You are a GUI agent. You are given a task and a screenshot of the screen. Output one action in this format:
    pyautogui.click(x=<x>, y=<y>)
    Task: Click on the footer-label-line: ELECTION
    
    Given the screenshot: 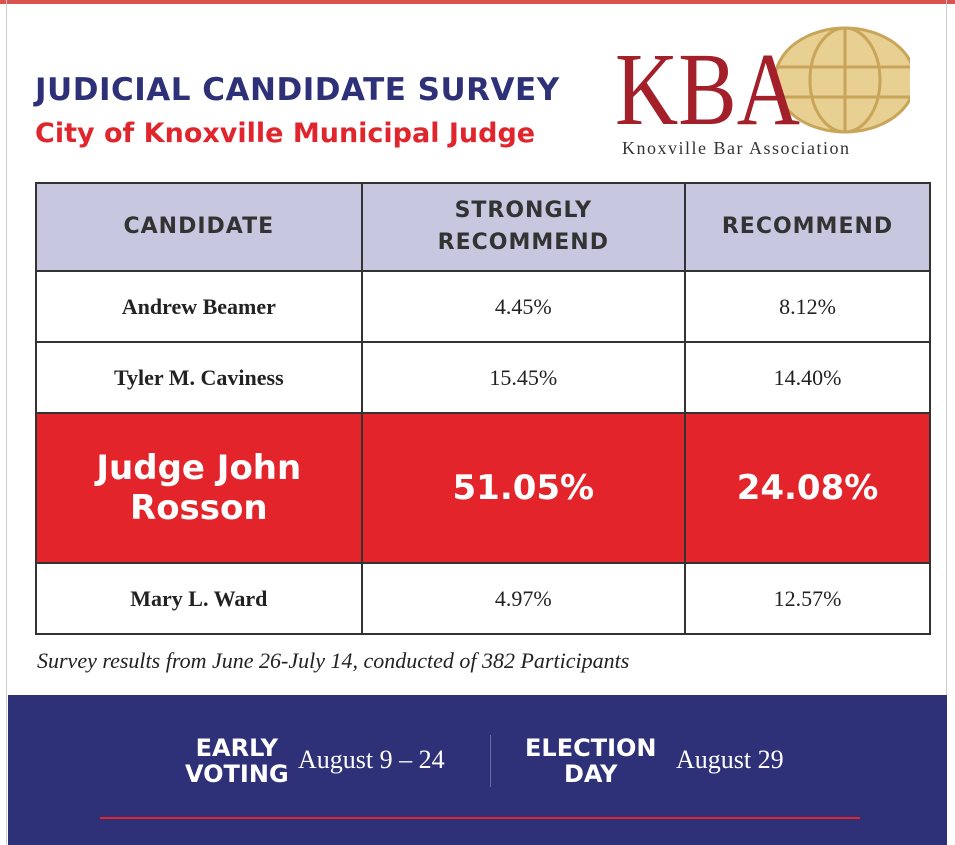 What is the action you would take?
    pyautogui.click(x=591, y=748)
    